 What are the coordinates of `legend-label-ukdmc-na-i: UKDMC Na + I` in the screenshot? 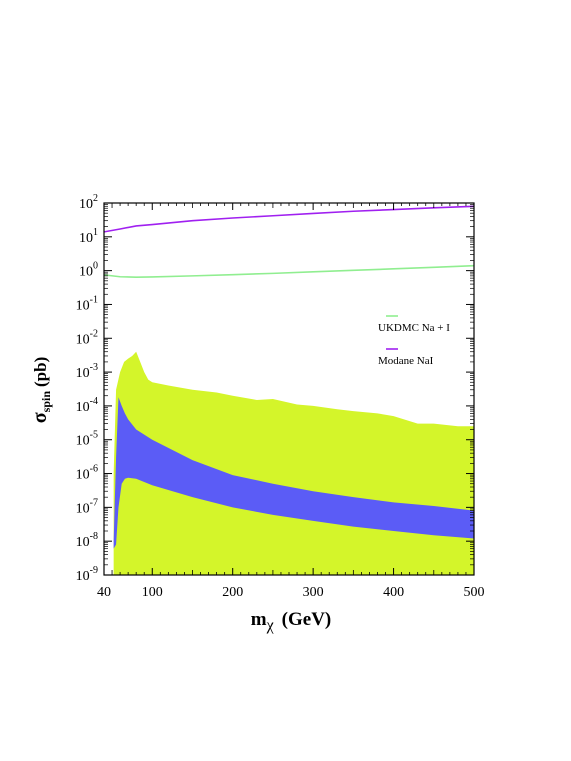 It's located at (414, 328).